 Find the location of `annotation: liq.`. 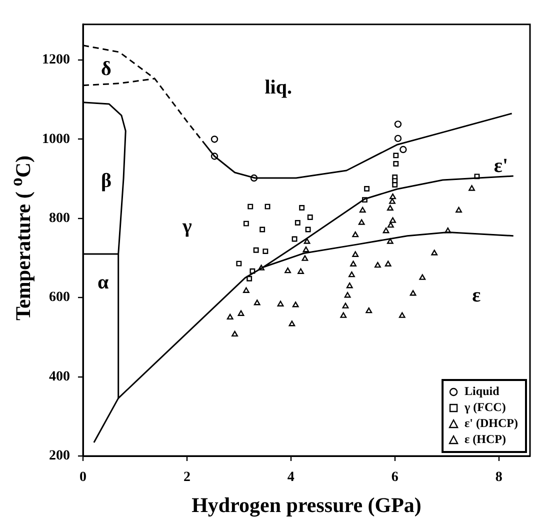

annotation: liq. is located at coordinates (278, 87).